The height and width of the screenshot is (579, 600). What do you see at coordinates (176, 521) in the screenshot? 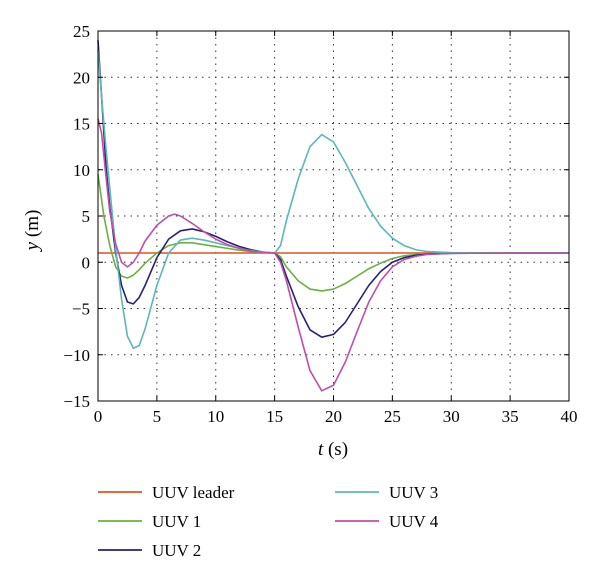
I see `legend-label: UUV 1` at bounding box center [176, 521].